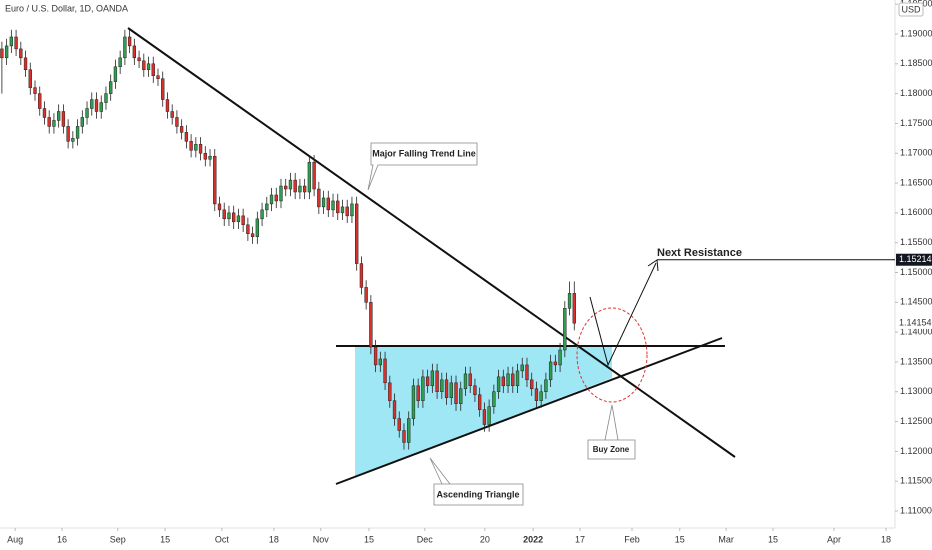 The width and height of the screenshot is (932, 550). I want to click on x-tick-label: 2022, so click(533, 539).